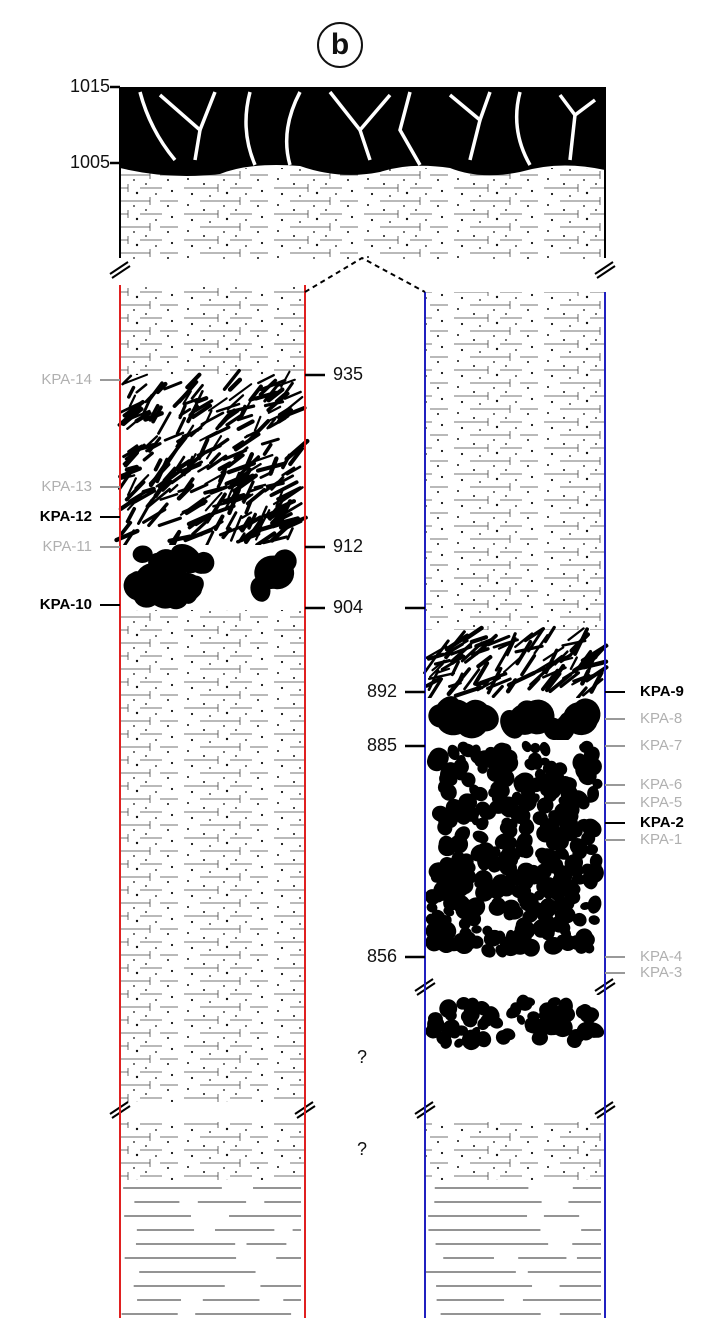 The width and height of the screenshot is (710, 1318). What do you see at coordinates (66, 604) in the screenshot?
I see `sample-label: KPA-10` at bounding box center [66, 604].